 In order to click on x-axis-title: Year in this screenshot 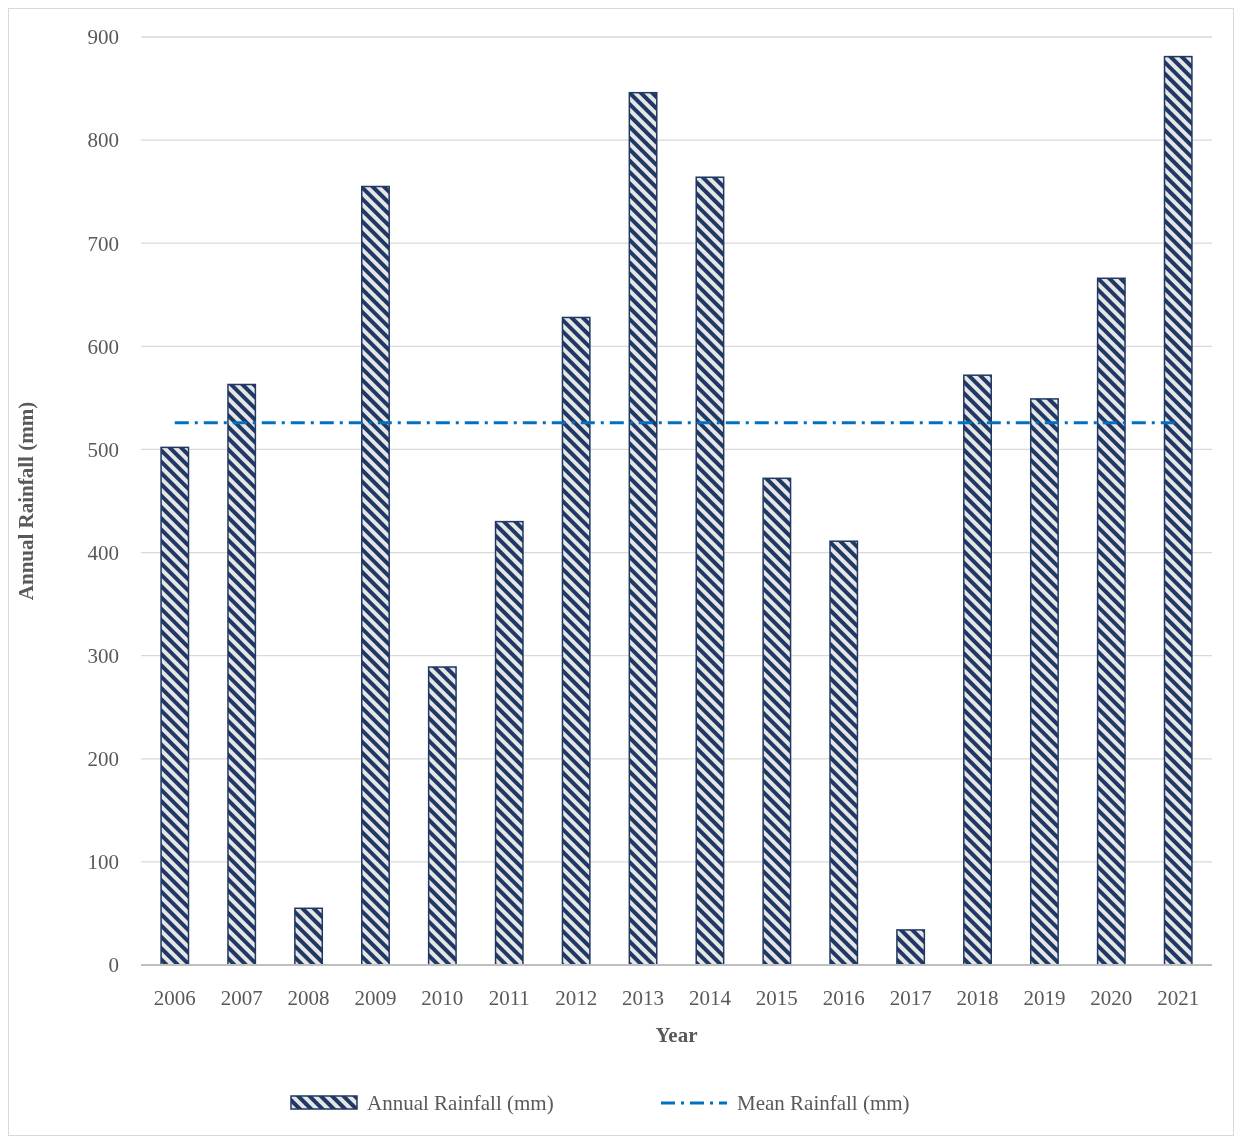, I will do `click(676, 1035)`.